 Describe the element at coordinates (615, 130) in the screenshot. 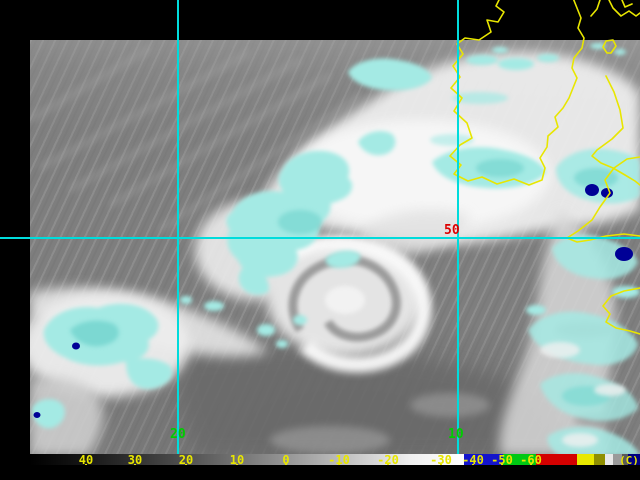

I see `wales-coastline` at that location.